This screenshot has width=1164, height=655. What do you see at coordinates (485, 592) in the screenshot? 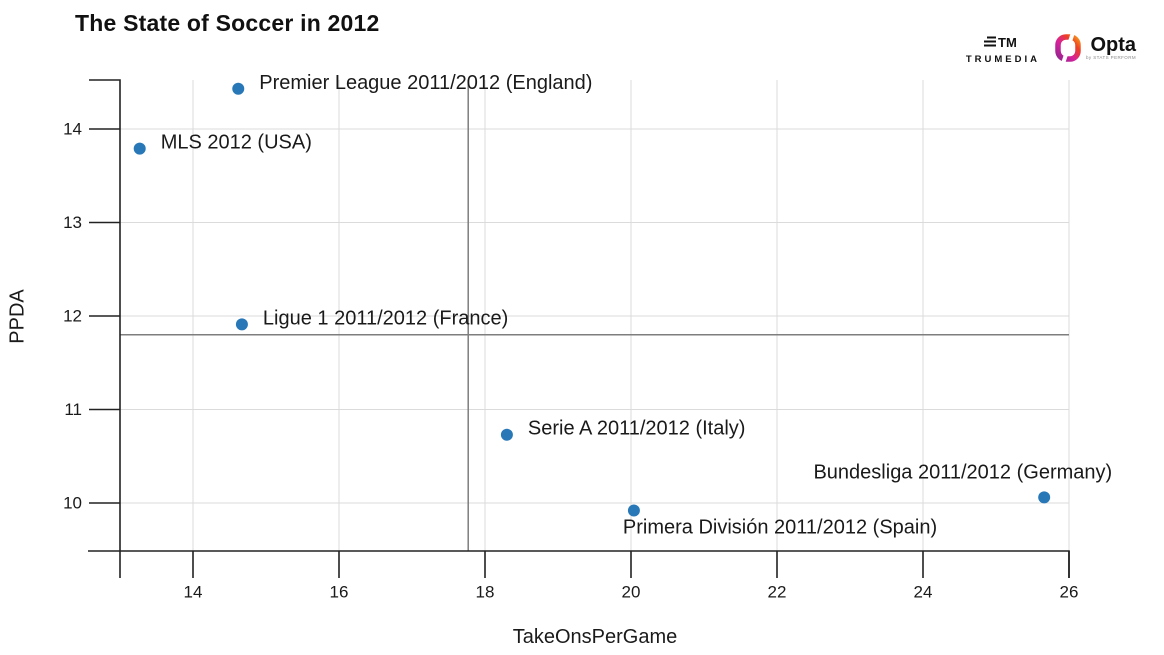
I see `x-tick-label: 18` at bounding box center [485, 592].